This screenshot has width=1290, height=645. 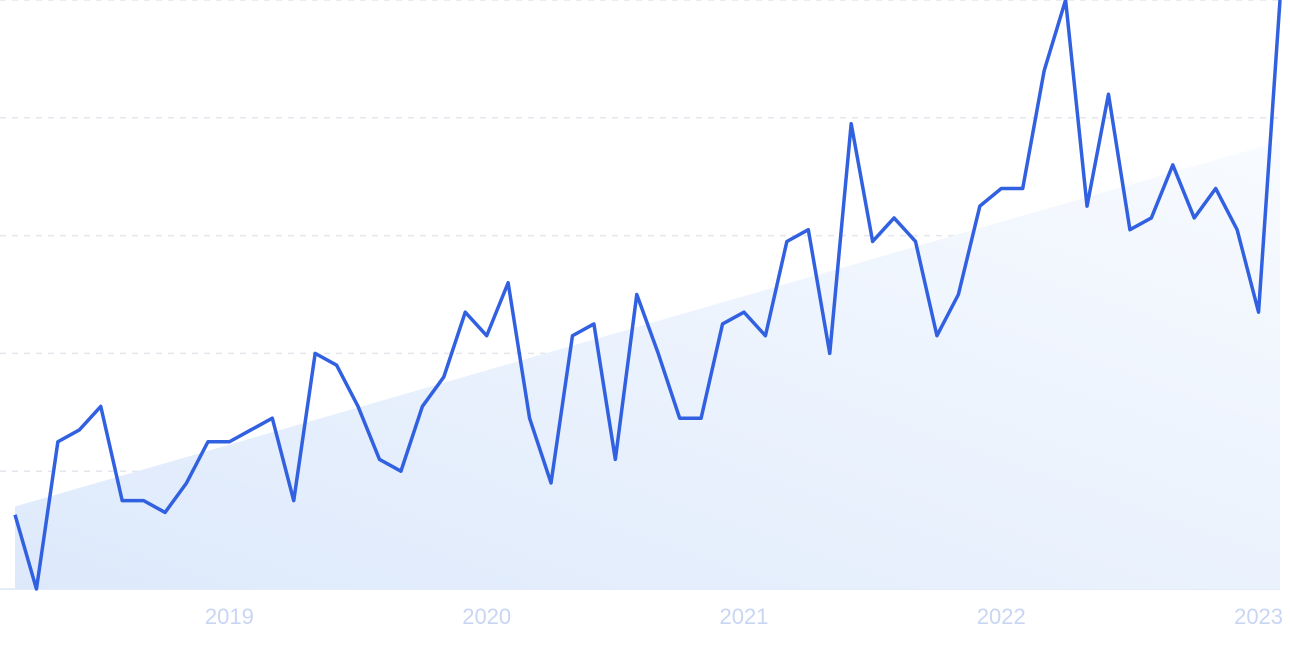 What do you see at coordinates (744, 616) in the screenshot?
I see `x-tick-label: 2021` at bounding box center [744, 616].